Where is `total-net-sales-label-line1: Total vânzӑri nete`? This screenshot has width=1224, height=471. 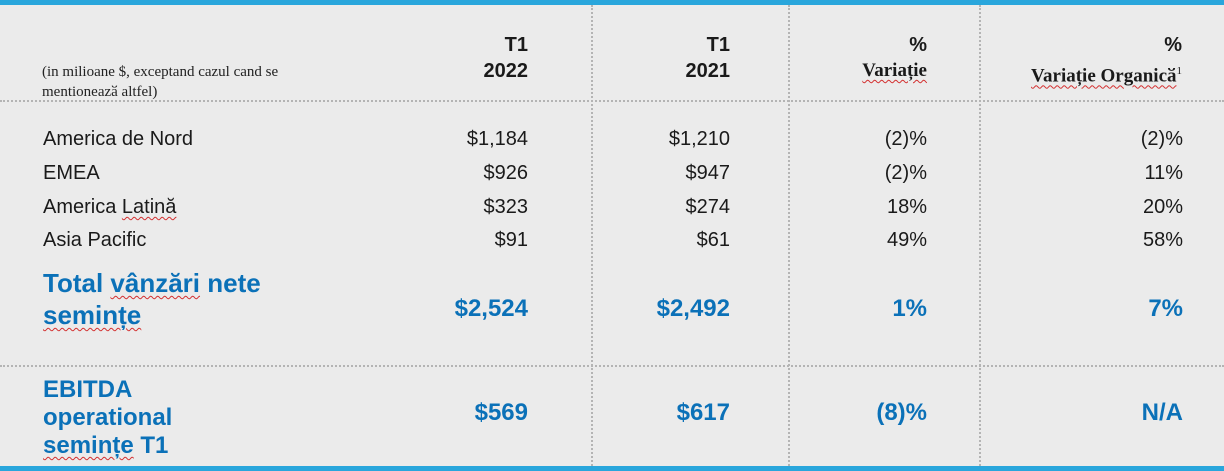 total-net-sales-label-line1: Total vânzӑri nete is located at coordinates (213, 283).